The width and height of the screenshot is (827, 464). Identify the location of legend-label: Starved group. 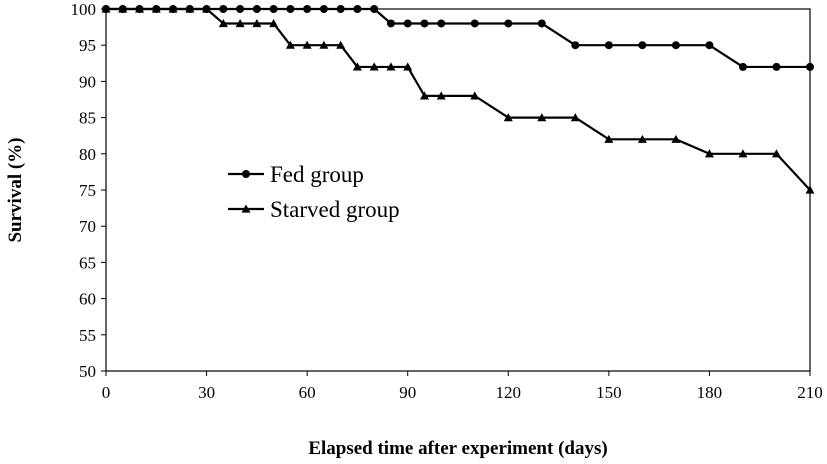
(335, 209).